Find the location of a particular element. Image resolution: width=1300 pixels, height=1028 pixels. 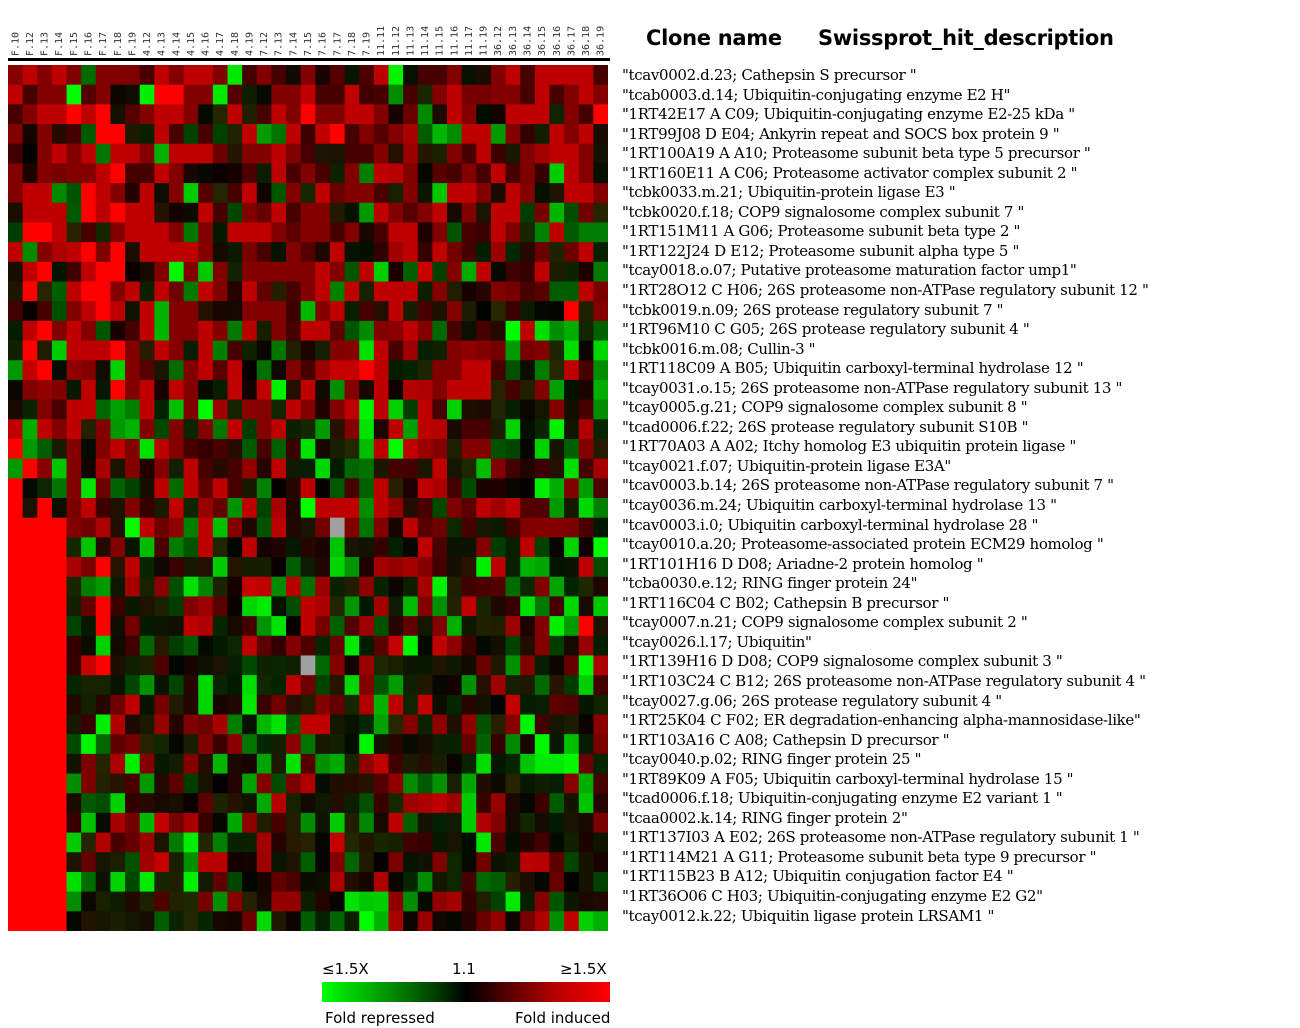

column-label: 11.11 is located at coordinates (381, 41).